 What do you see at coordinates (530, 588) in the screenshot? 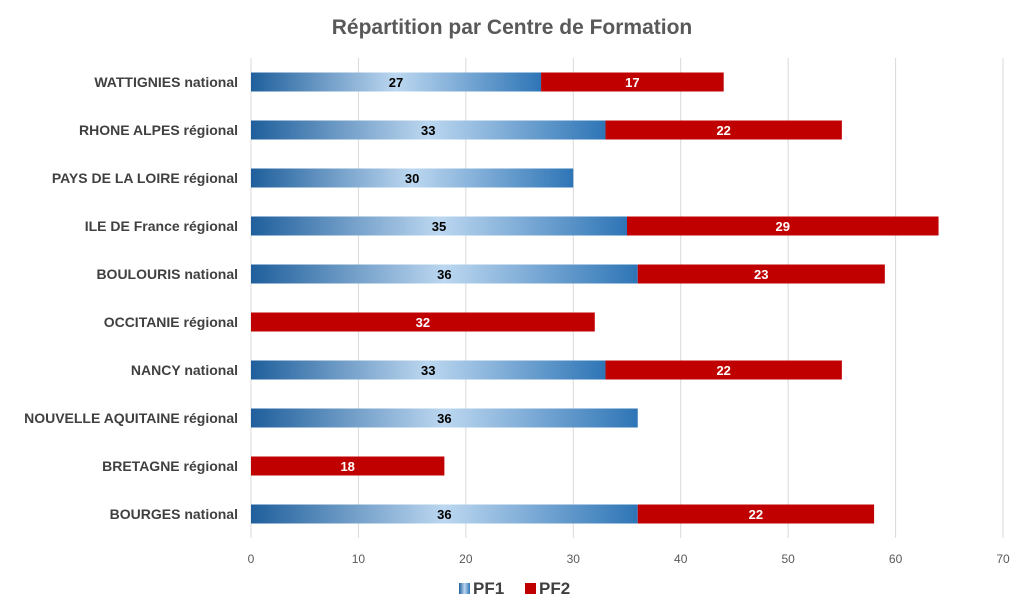
I see `legend-swatch-pf2` at bounding box center [530, 588].